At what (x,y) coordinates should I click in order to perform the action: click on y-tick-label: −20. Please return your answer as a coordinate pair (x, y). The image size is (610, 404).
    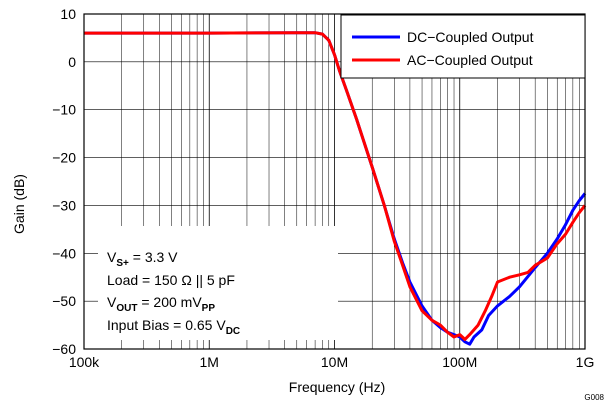
    Looking at the image, I should click on (64, 158).